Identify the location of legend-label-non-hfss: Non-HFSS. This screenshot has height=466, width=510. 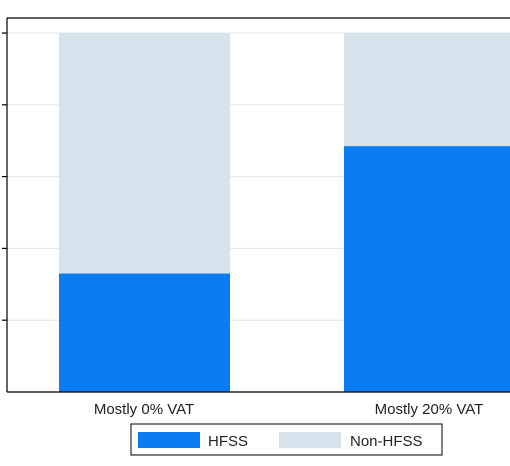
(386, 441).